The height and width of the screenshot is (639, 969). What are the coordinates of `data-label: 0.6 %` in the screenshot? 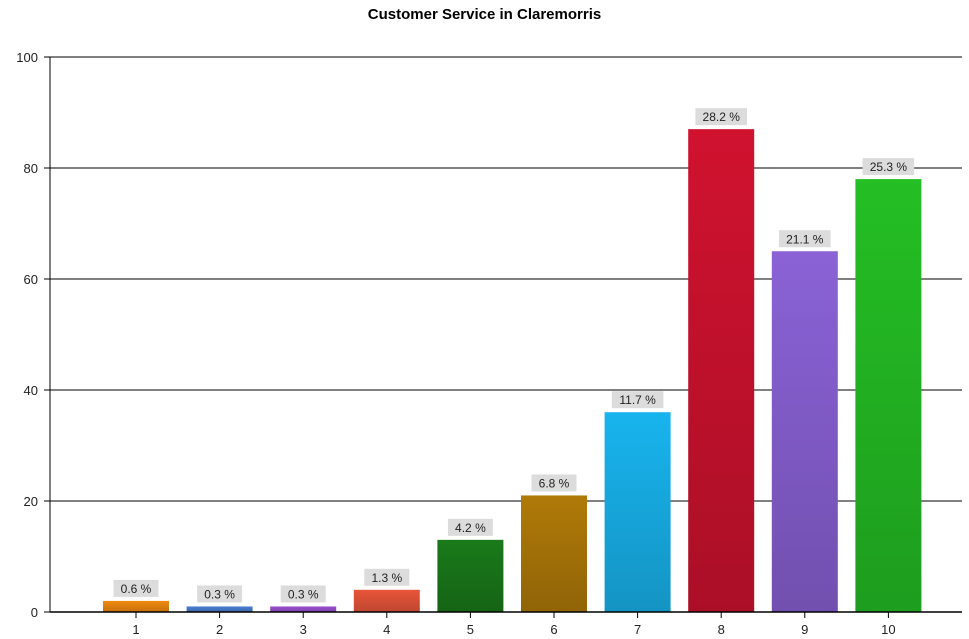 It's located at (136, 589).